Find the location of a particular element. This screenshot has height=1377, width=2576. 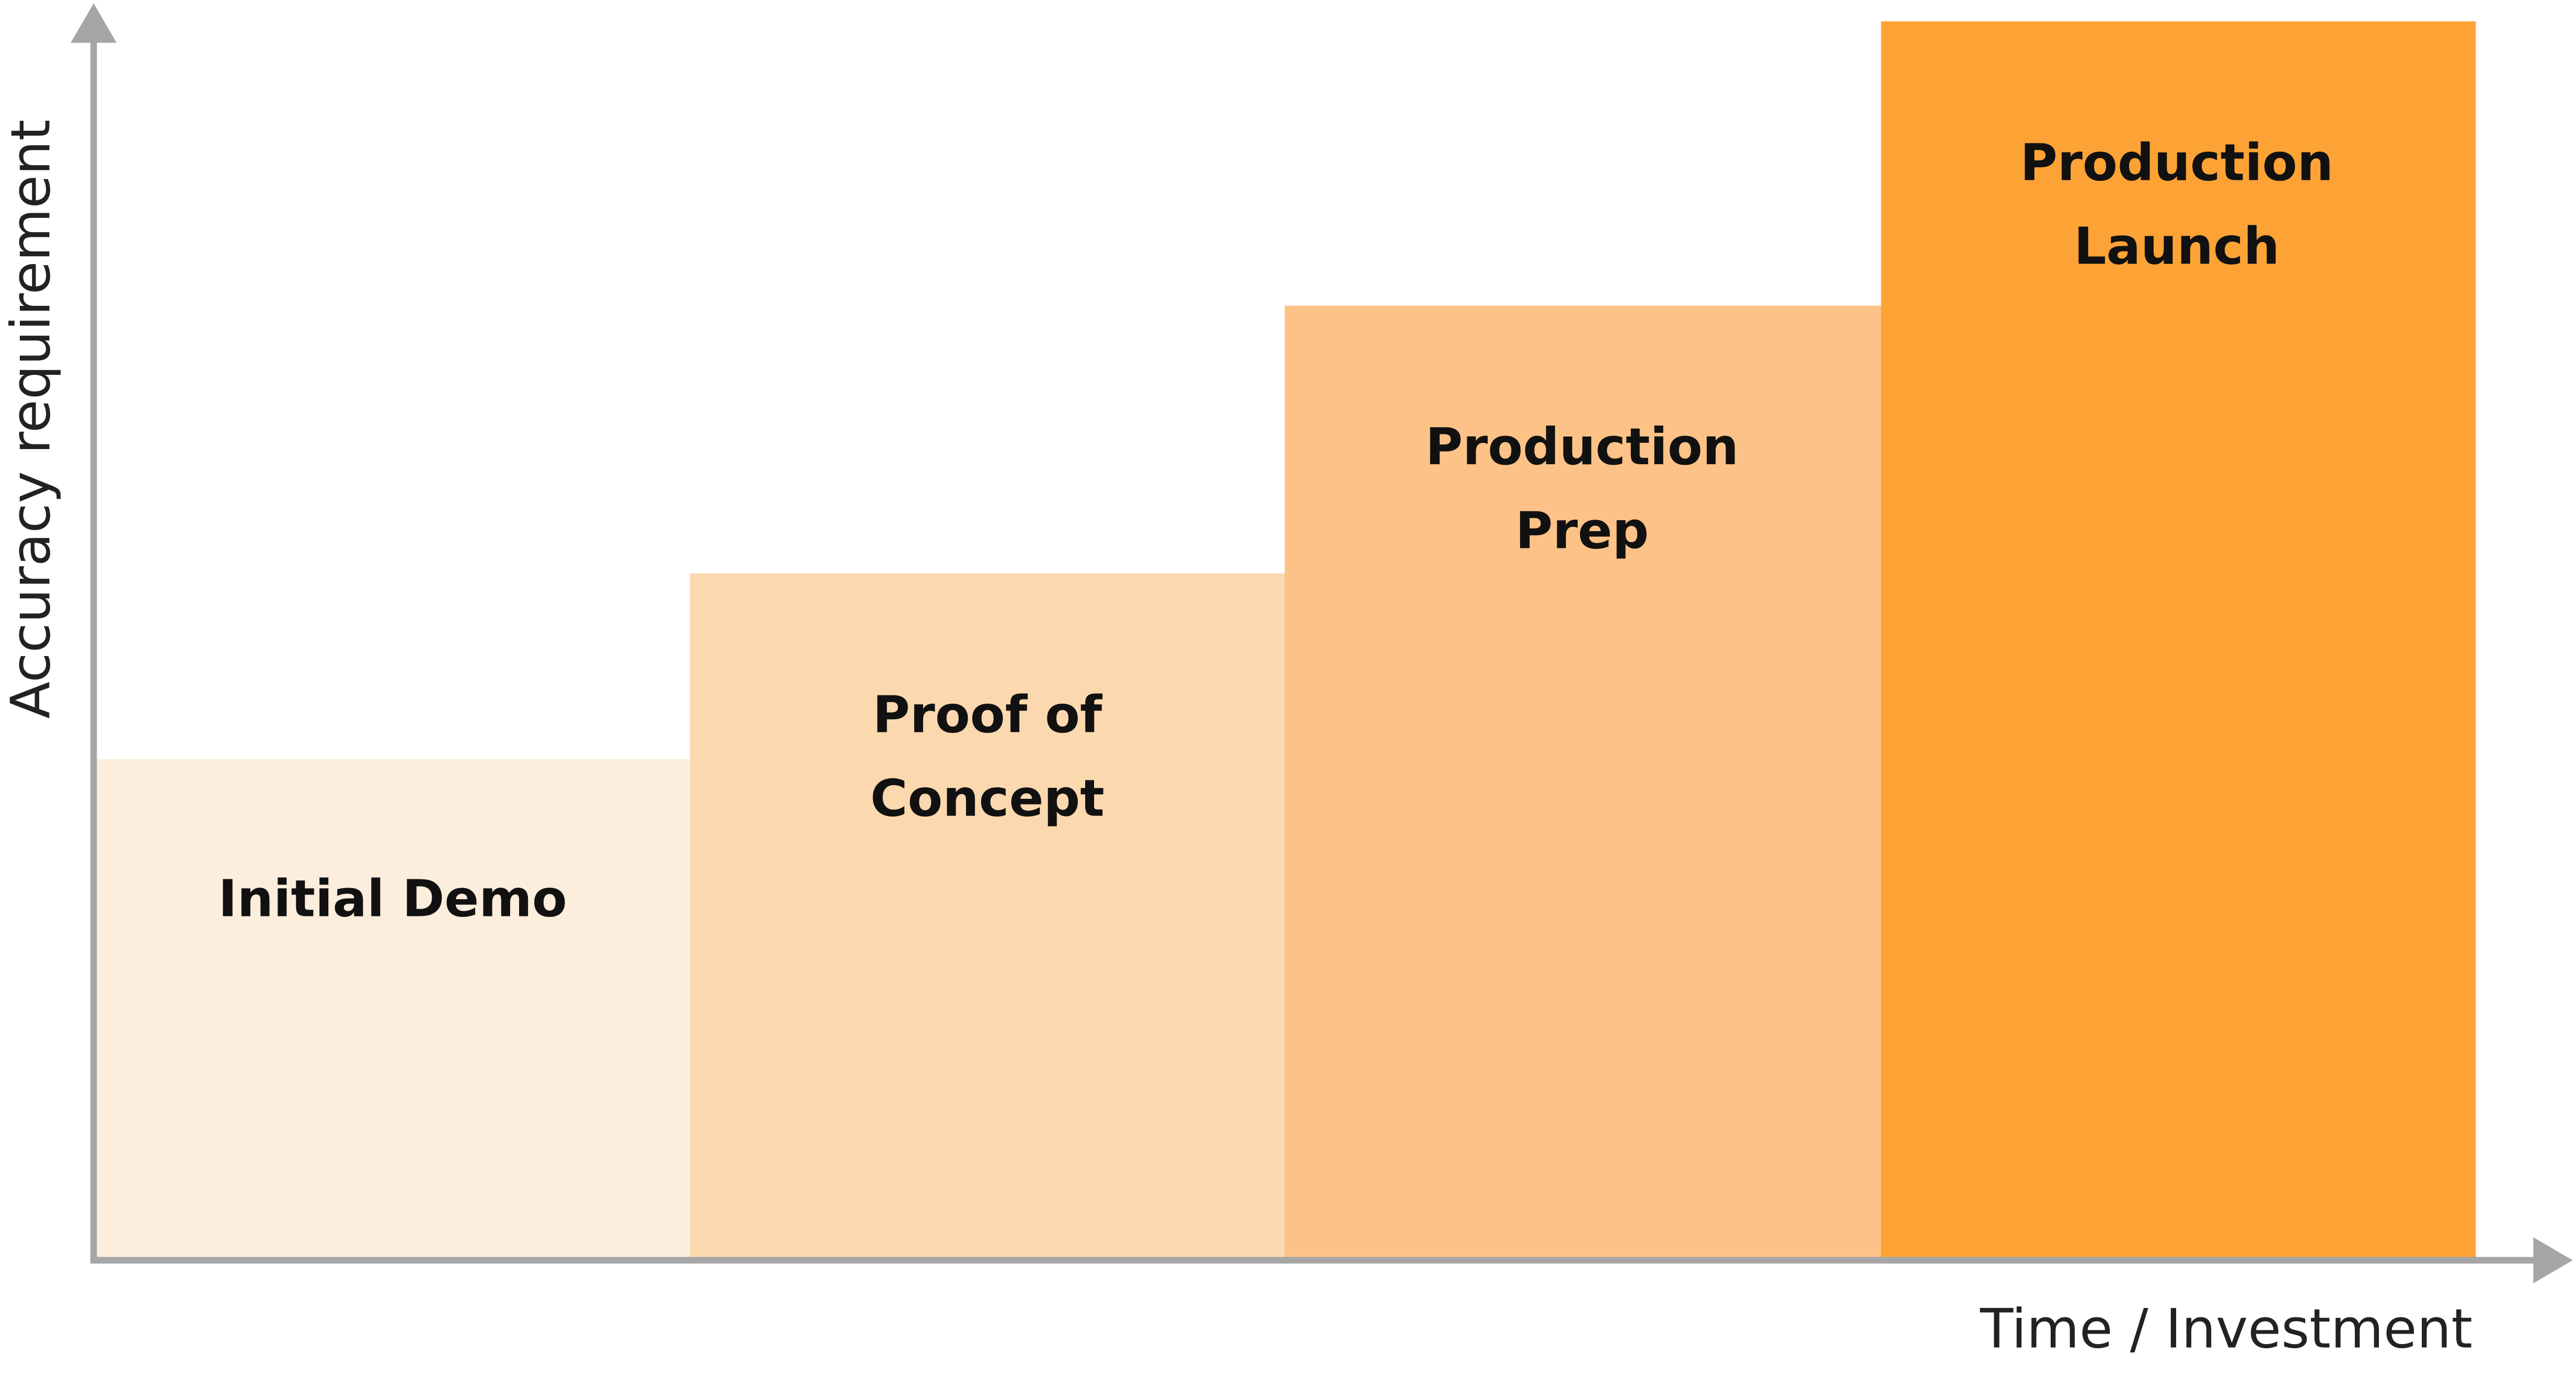

stage-label: Launch is located at coordinates (2177, 246).